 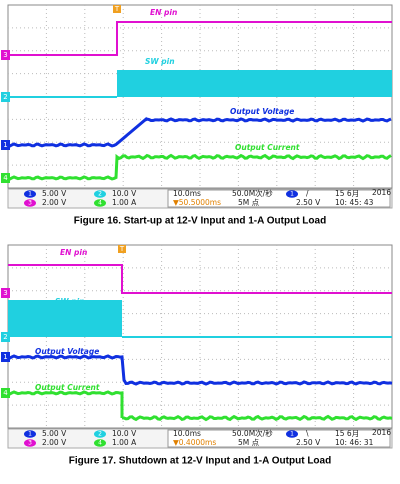 What do you see at coordinates (307, 193) in the screenshot?
I see `trigger-slope: /` at bounding box center [307, 193].